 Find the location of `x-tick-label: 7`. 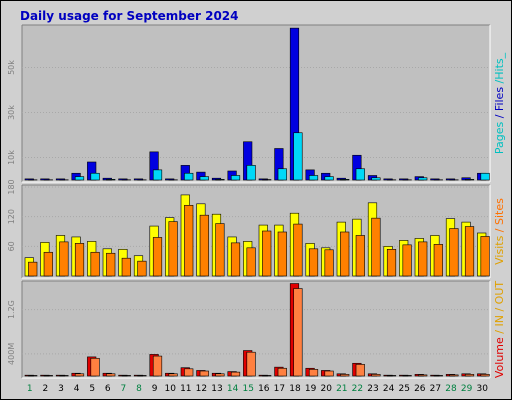

x-tick-label: 7 is located at coordinates (124, 389).